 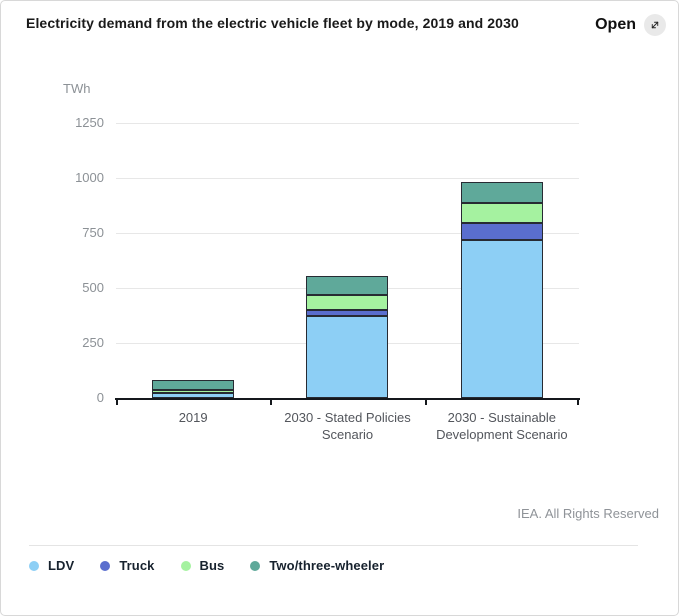 I want to click on legend-dot-ldv, so click(x=34, y=565).